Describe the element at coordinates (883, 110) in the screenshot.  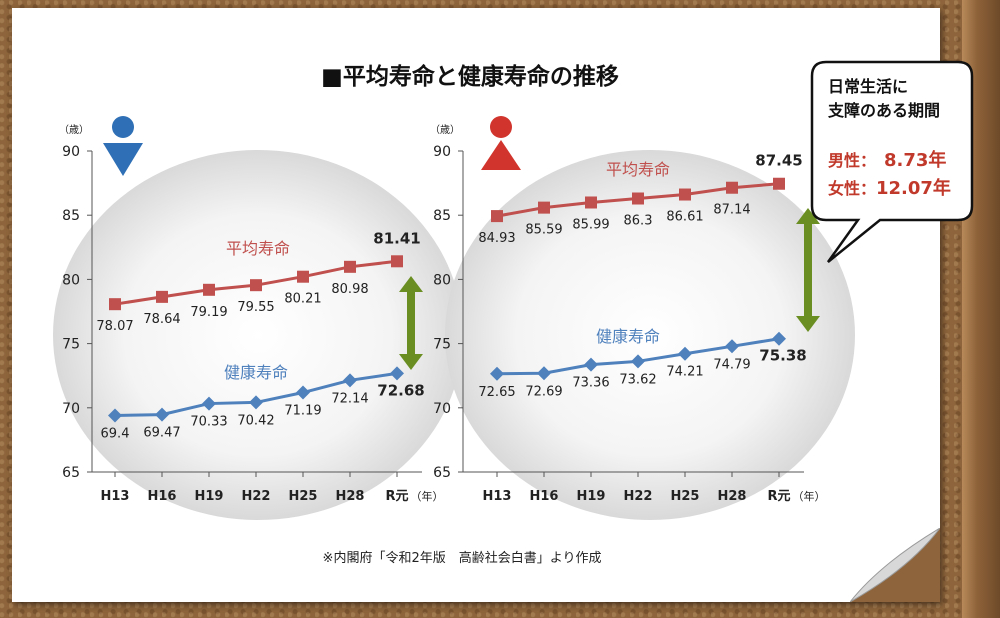
I see `callout-line2: 支障のある期間` at that location.